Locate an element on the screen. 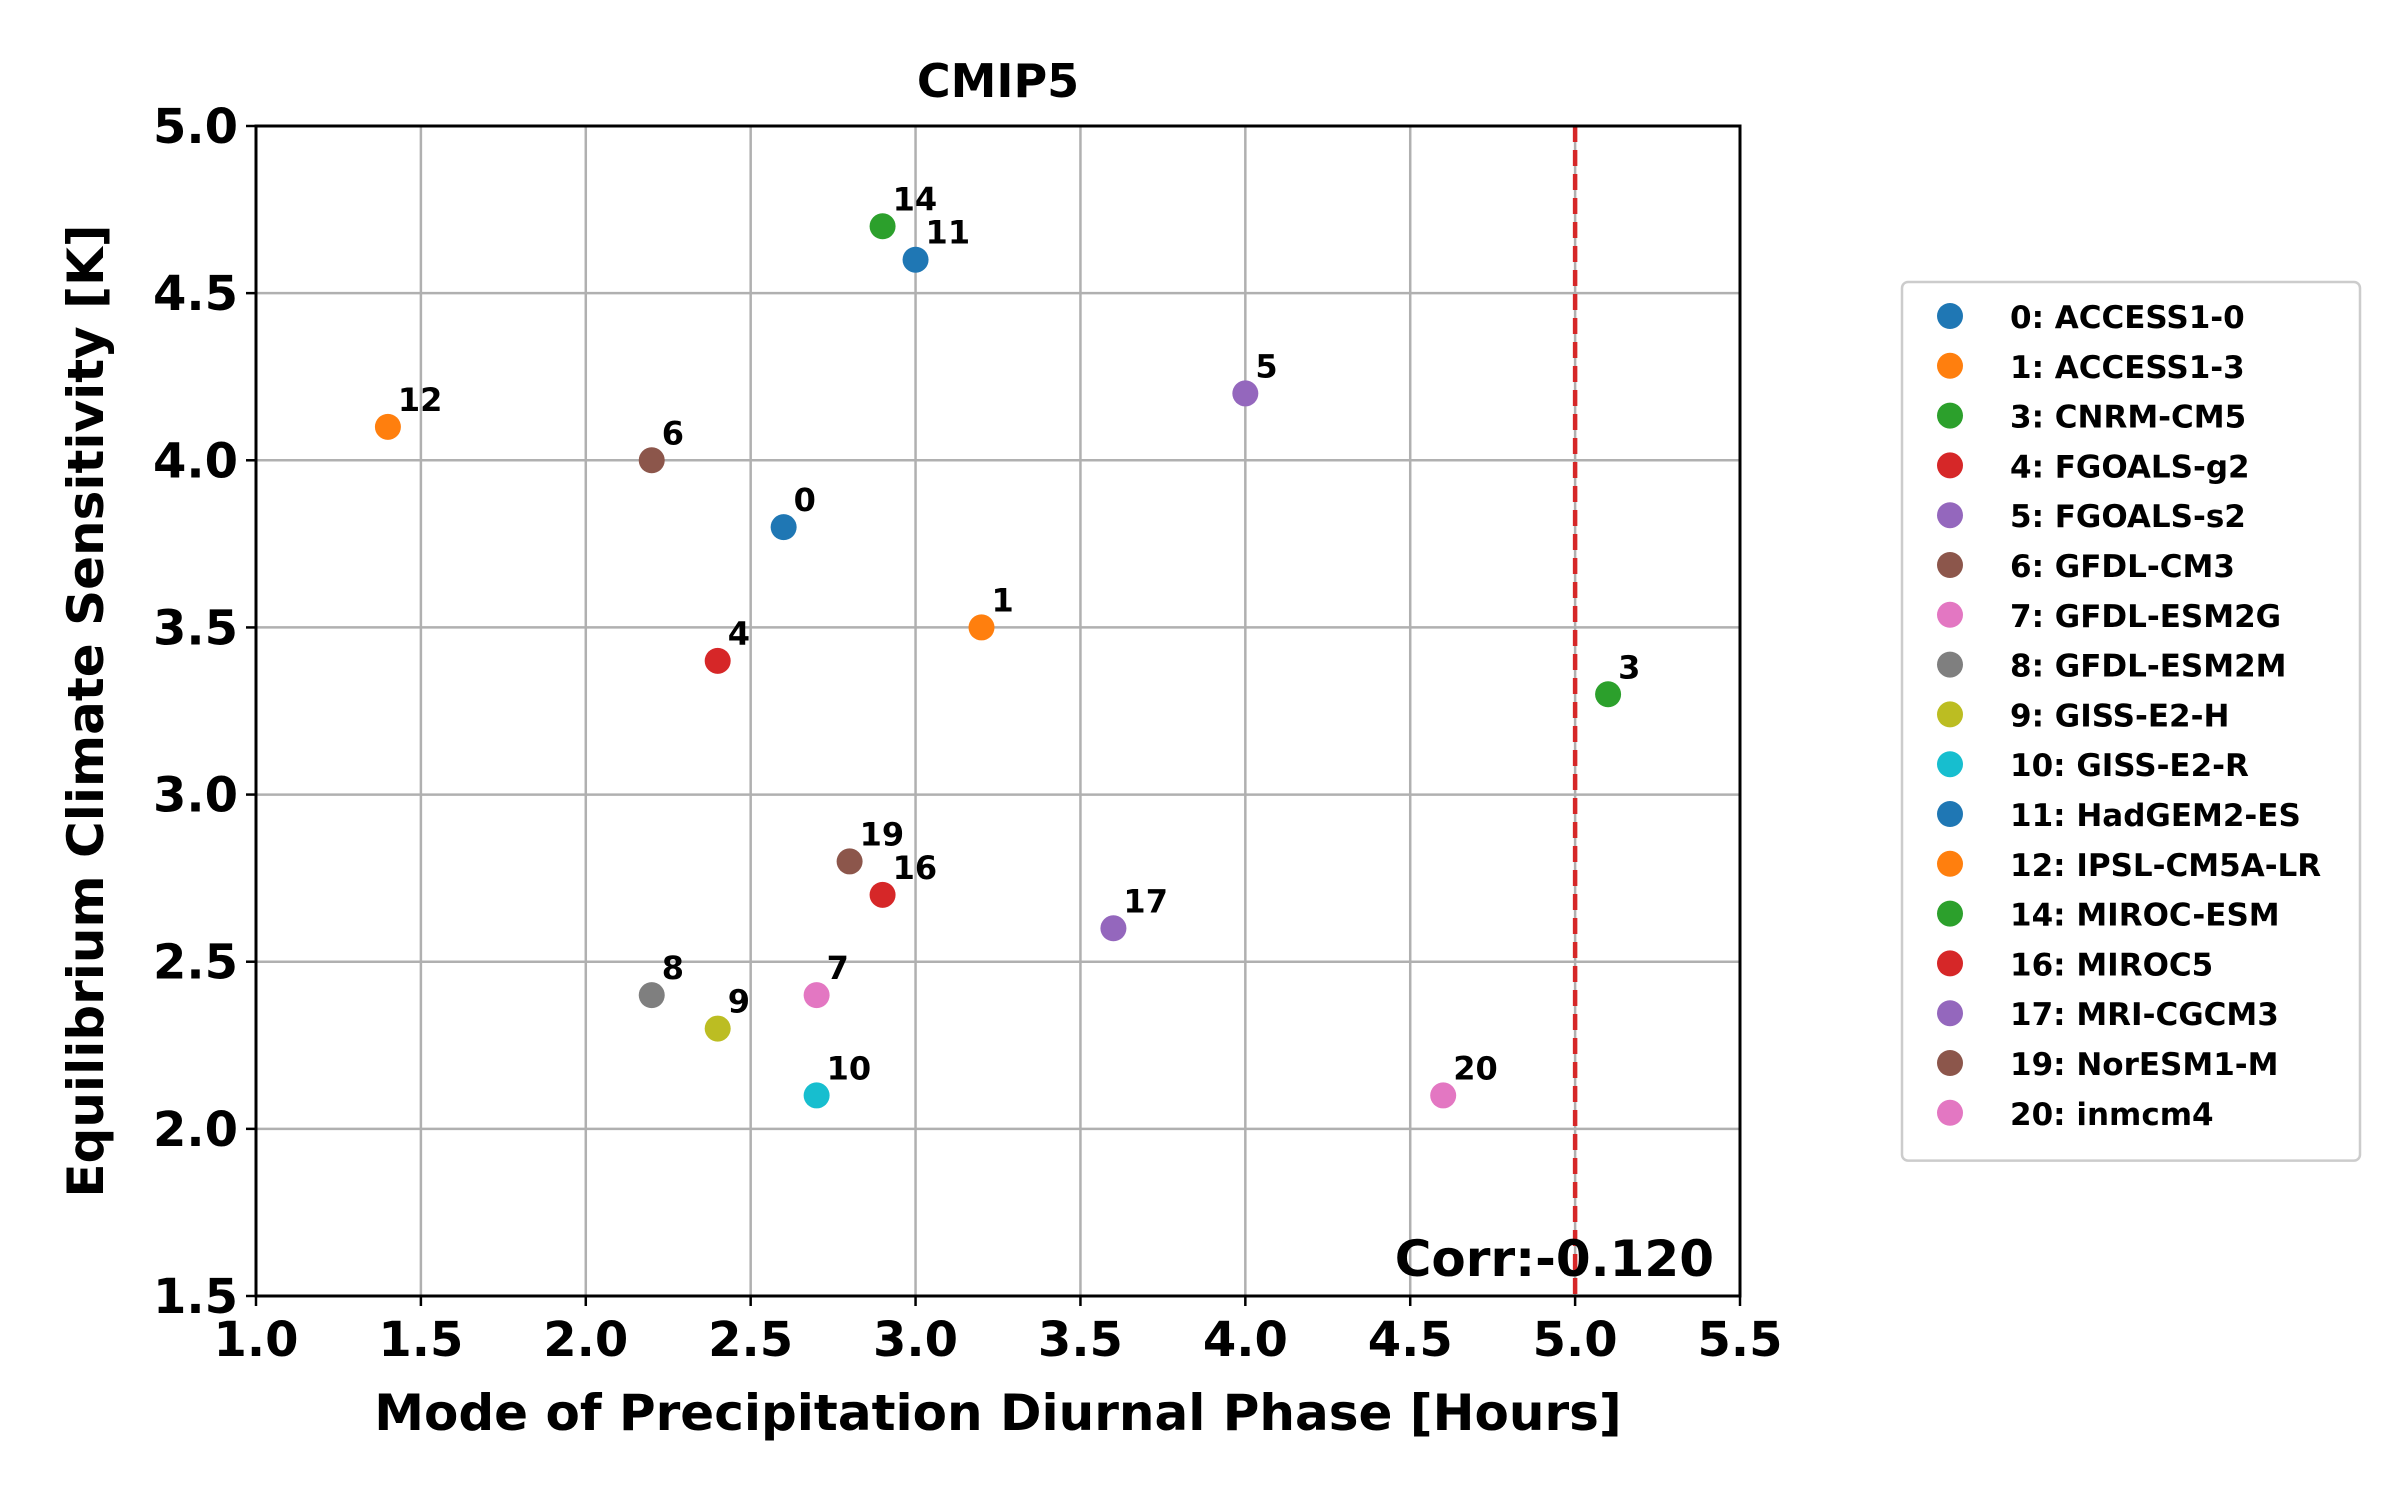 This screenshot has height=1500, width=2400. y-tick-label: 5.0 is located at coordinates (195, 127).